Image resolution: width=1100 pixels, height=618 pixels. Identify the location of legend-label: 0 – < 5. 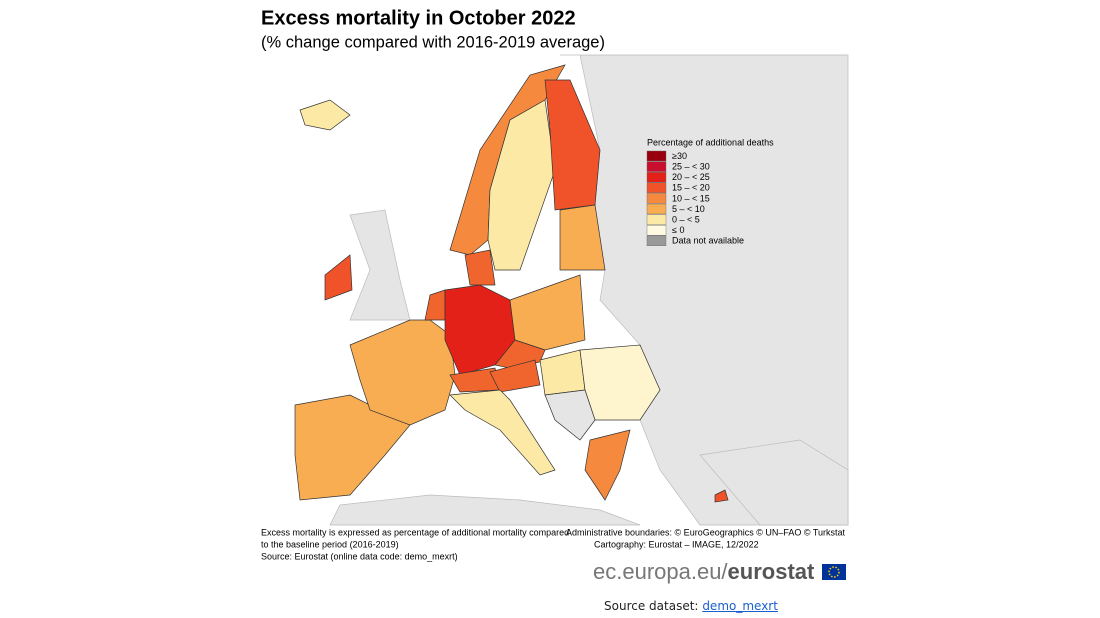
(686, 219).